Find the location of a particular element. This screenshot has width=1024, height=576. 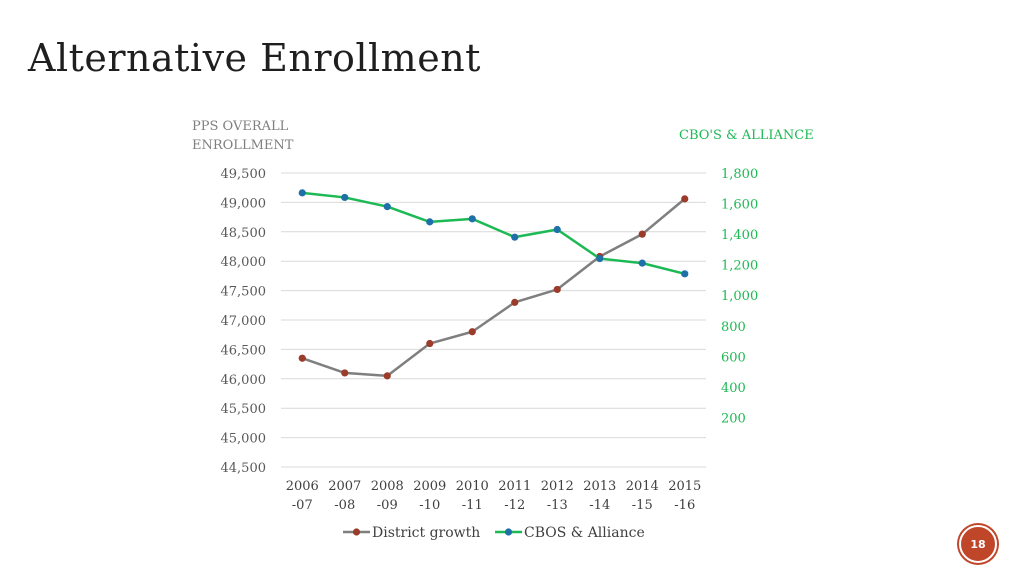

x-axis-tick-label: -14 is located at coordinates (599, 505).